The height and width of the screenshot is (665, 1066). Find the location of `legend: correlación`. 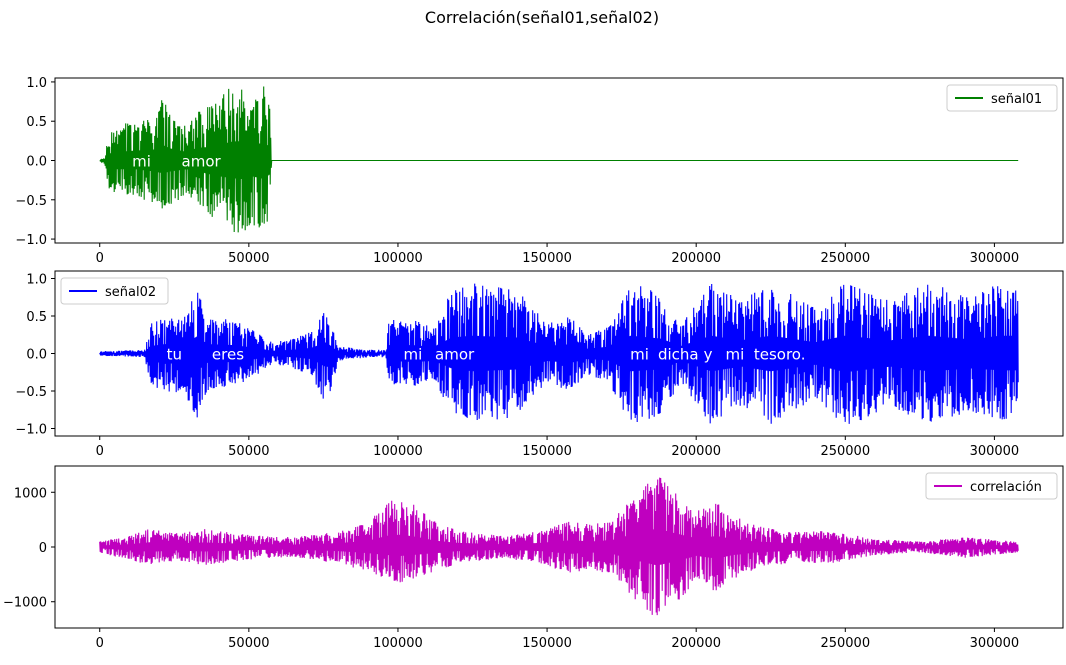

legend: correlación is located at coordinates (991, 486).